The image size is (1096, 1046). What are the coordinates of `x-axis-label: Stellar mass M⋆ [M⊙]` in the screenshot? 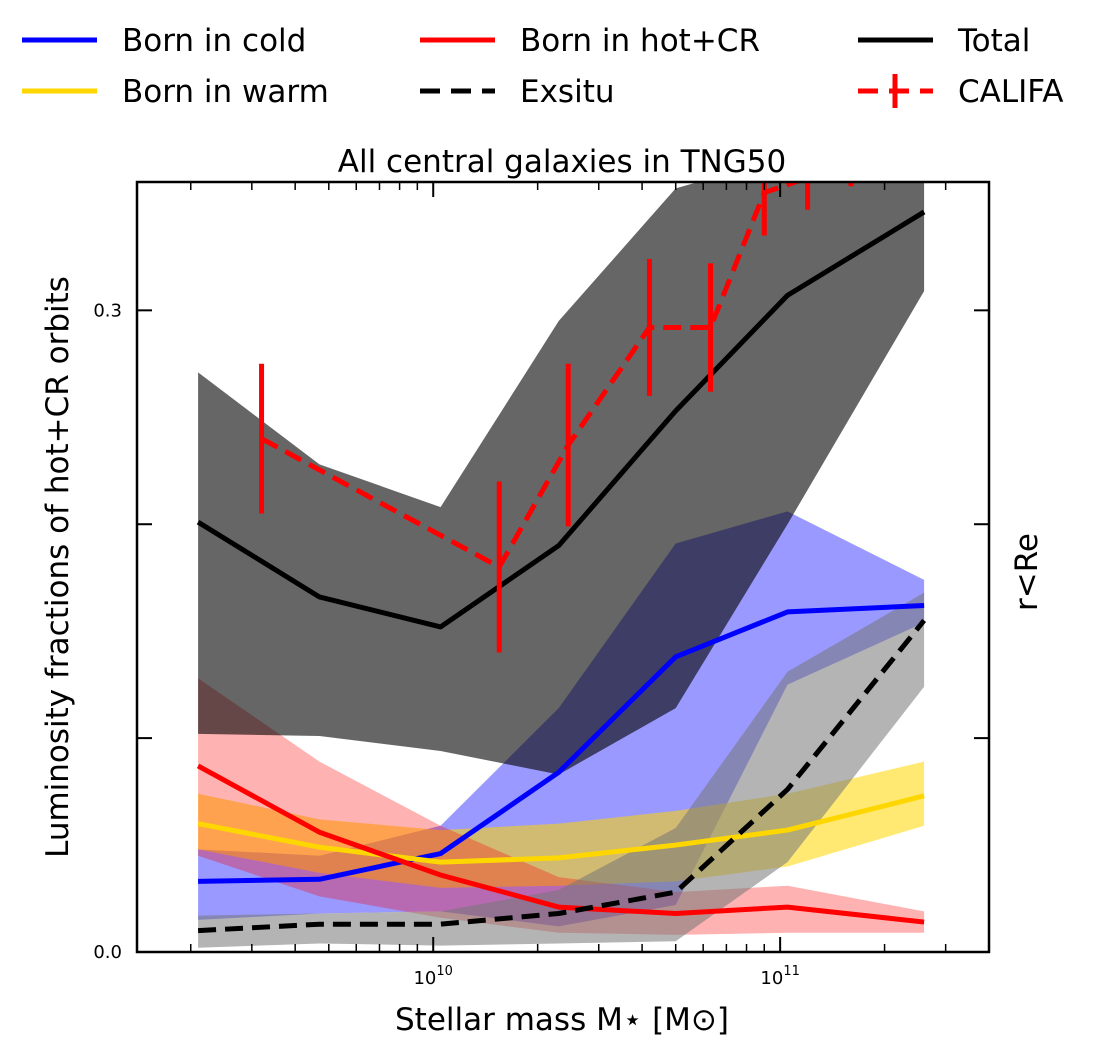 It's located at (562, 1020).